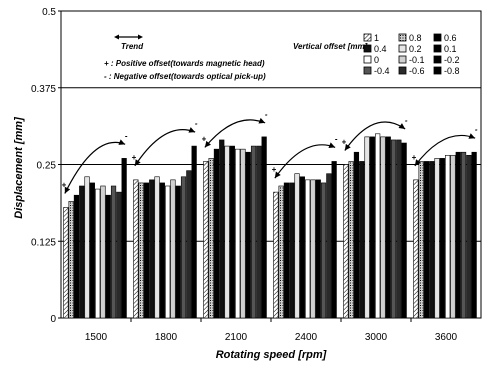 The width and height of the screenshot is (485, 365). What do you see at coordinates (49, 12) in the screenshot?
I see `y-tick-label: 0.5` at bounding box center [49, 12].